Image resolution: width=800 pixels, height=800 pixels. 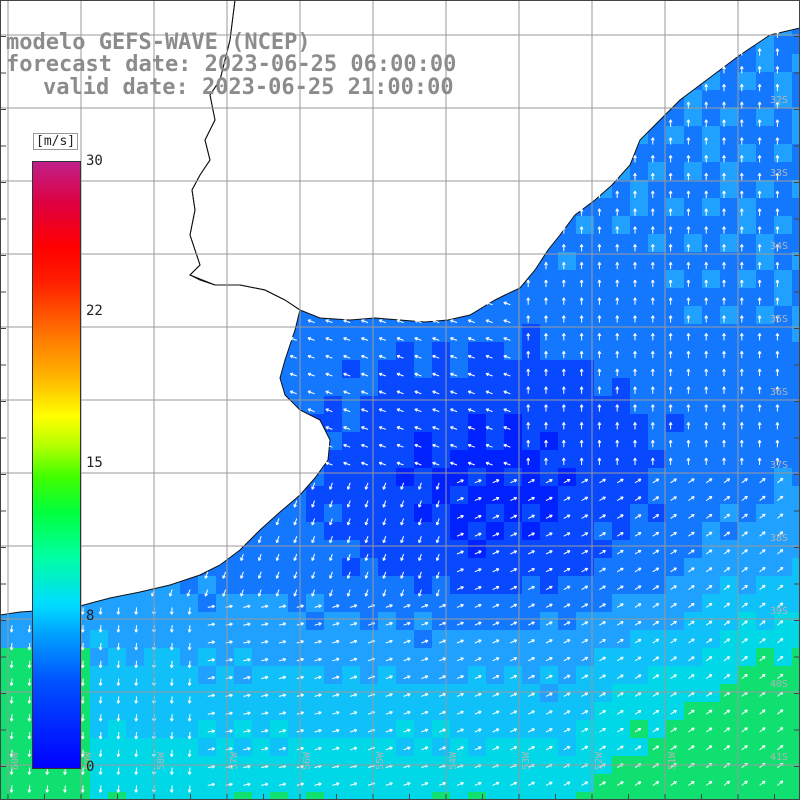 I want to click on lat-label-37S: 37S, so click(x=779, y=465).